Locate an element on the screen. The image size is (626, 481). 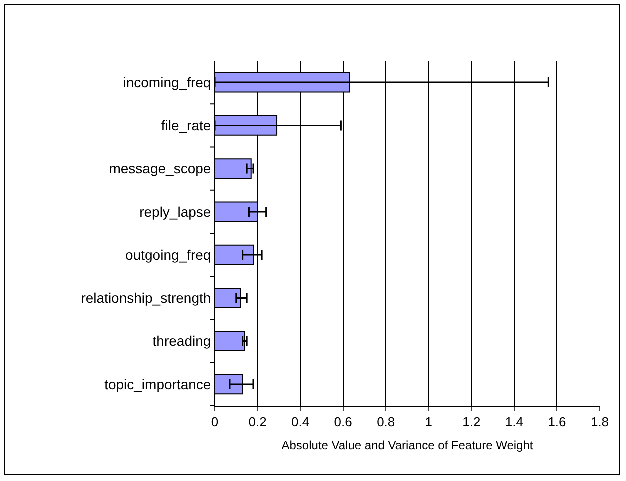
y-tick-label: relationship_strength is located at coordinates (146, 298).